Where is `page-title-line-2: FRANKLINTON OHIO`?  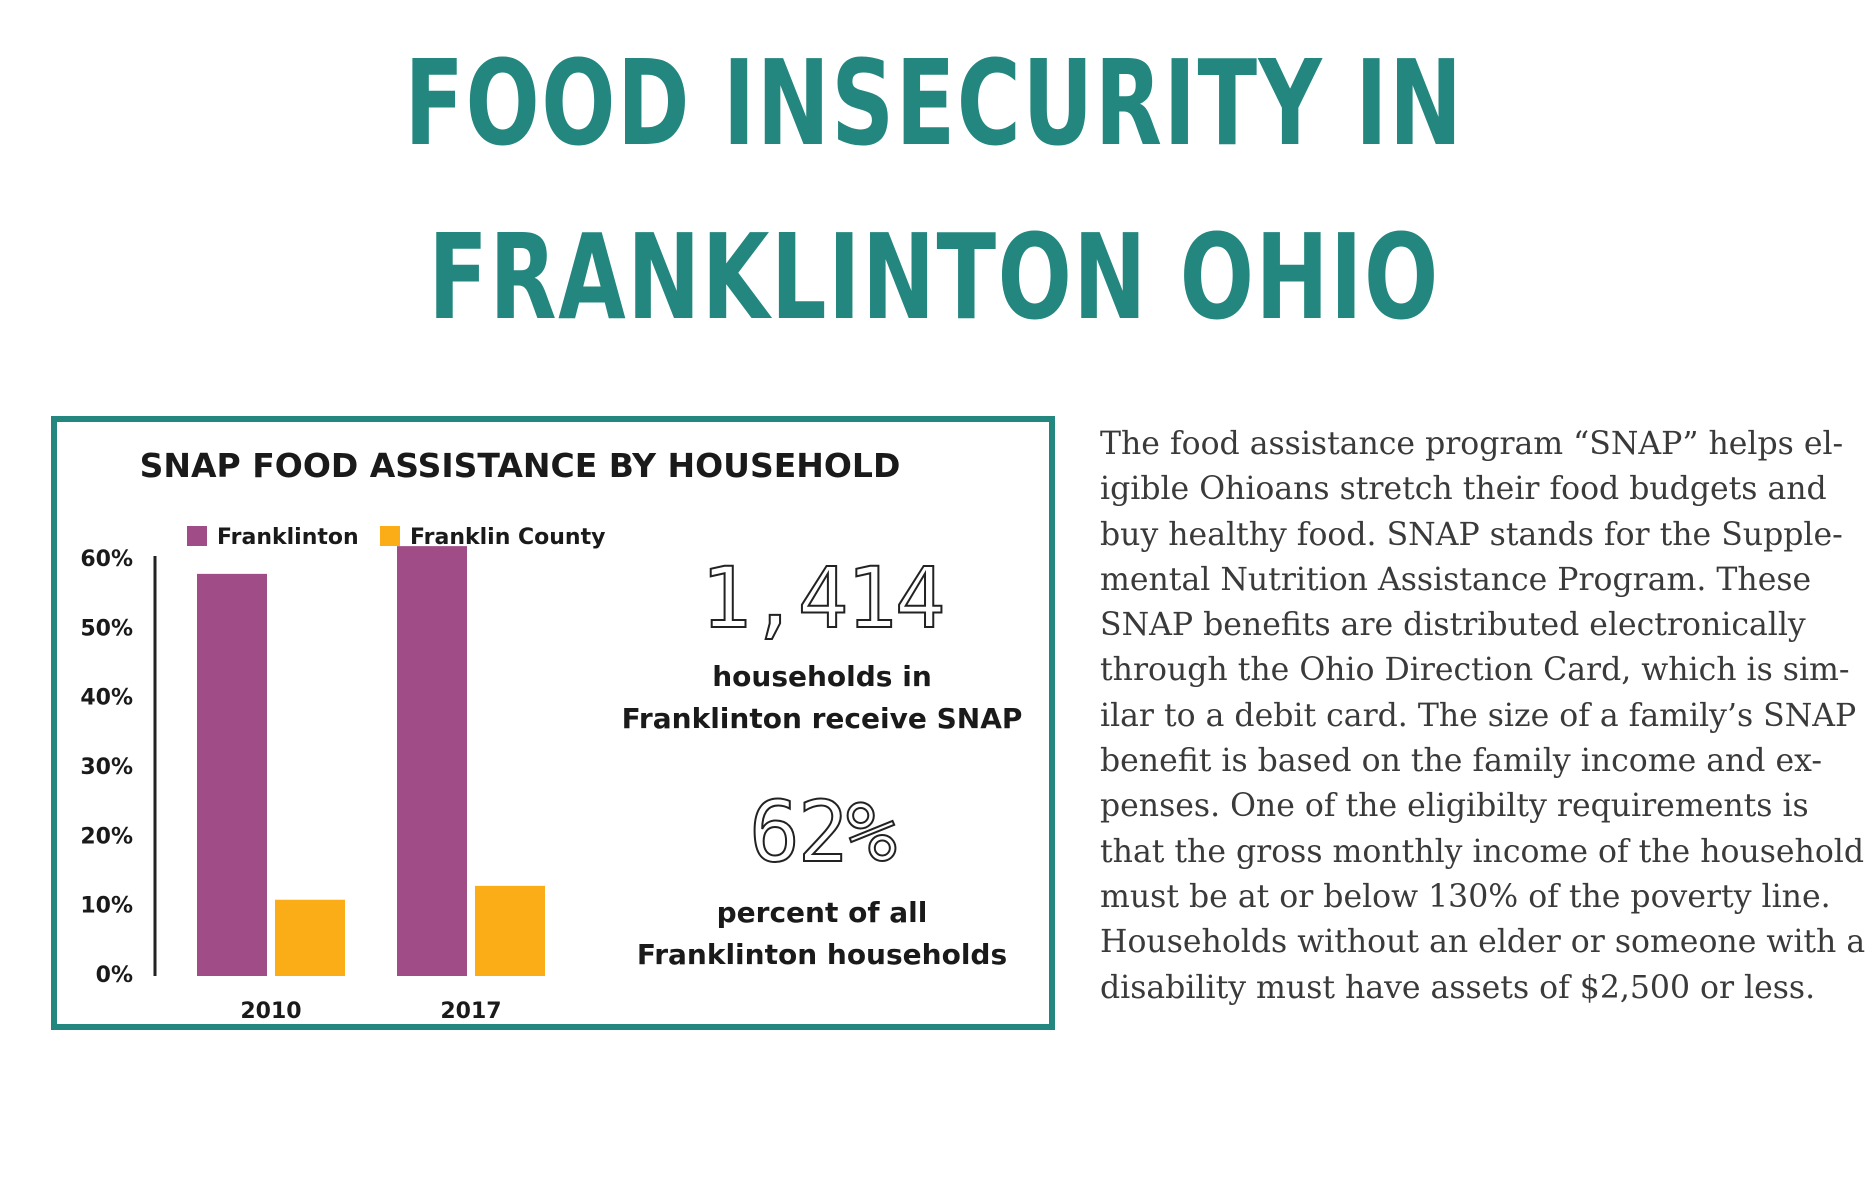 page-title-line-2: FRANKLINTON OHIO is located at coordinates (934, 277).